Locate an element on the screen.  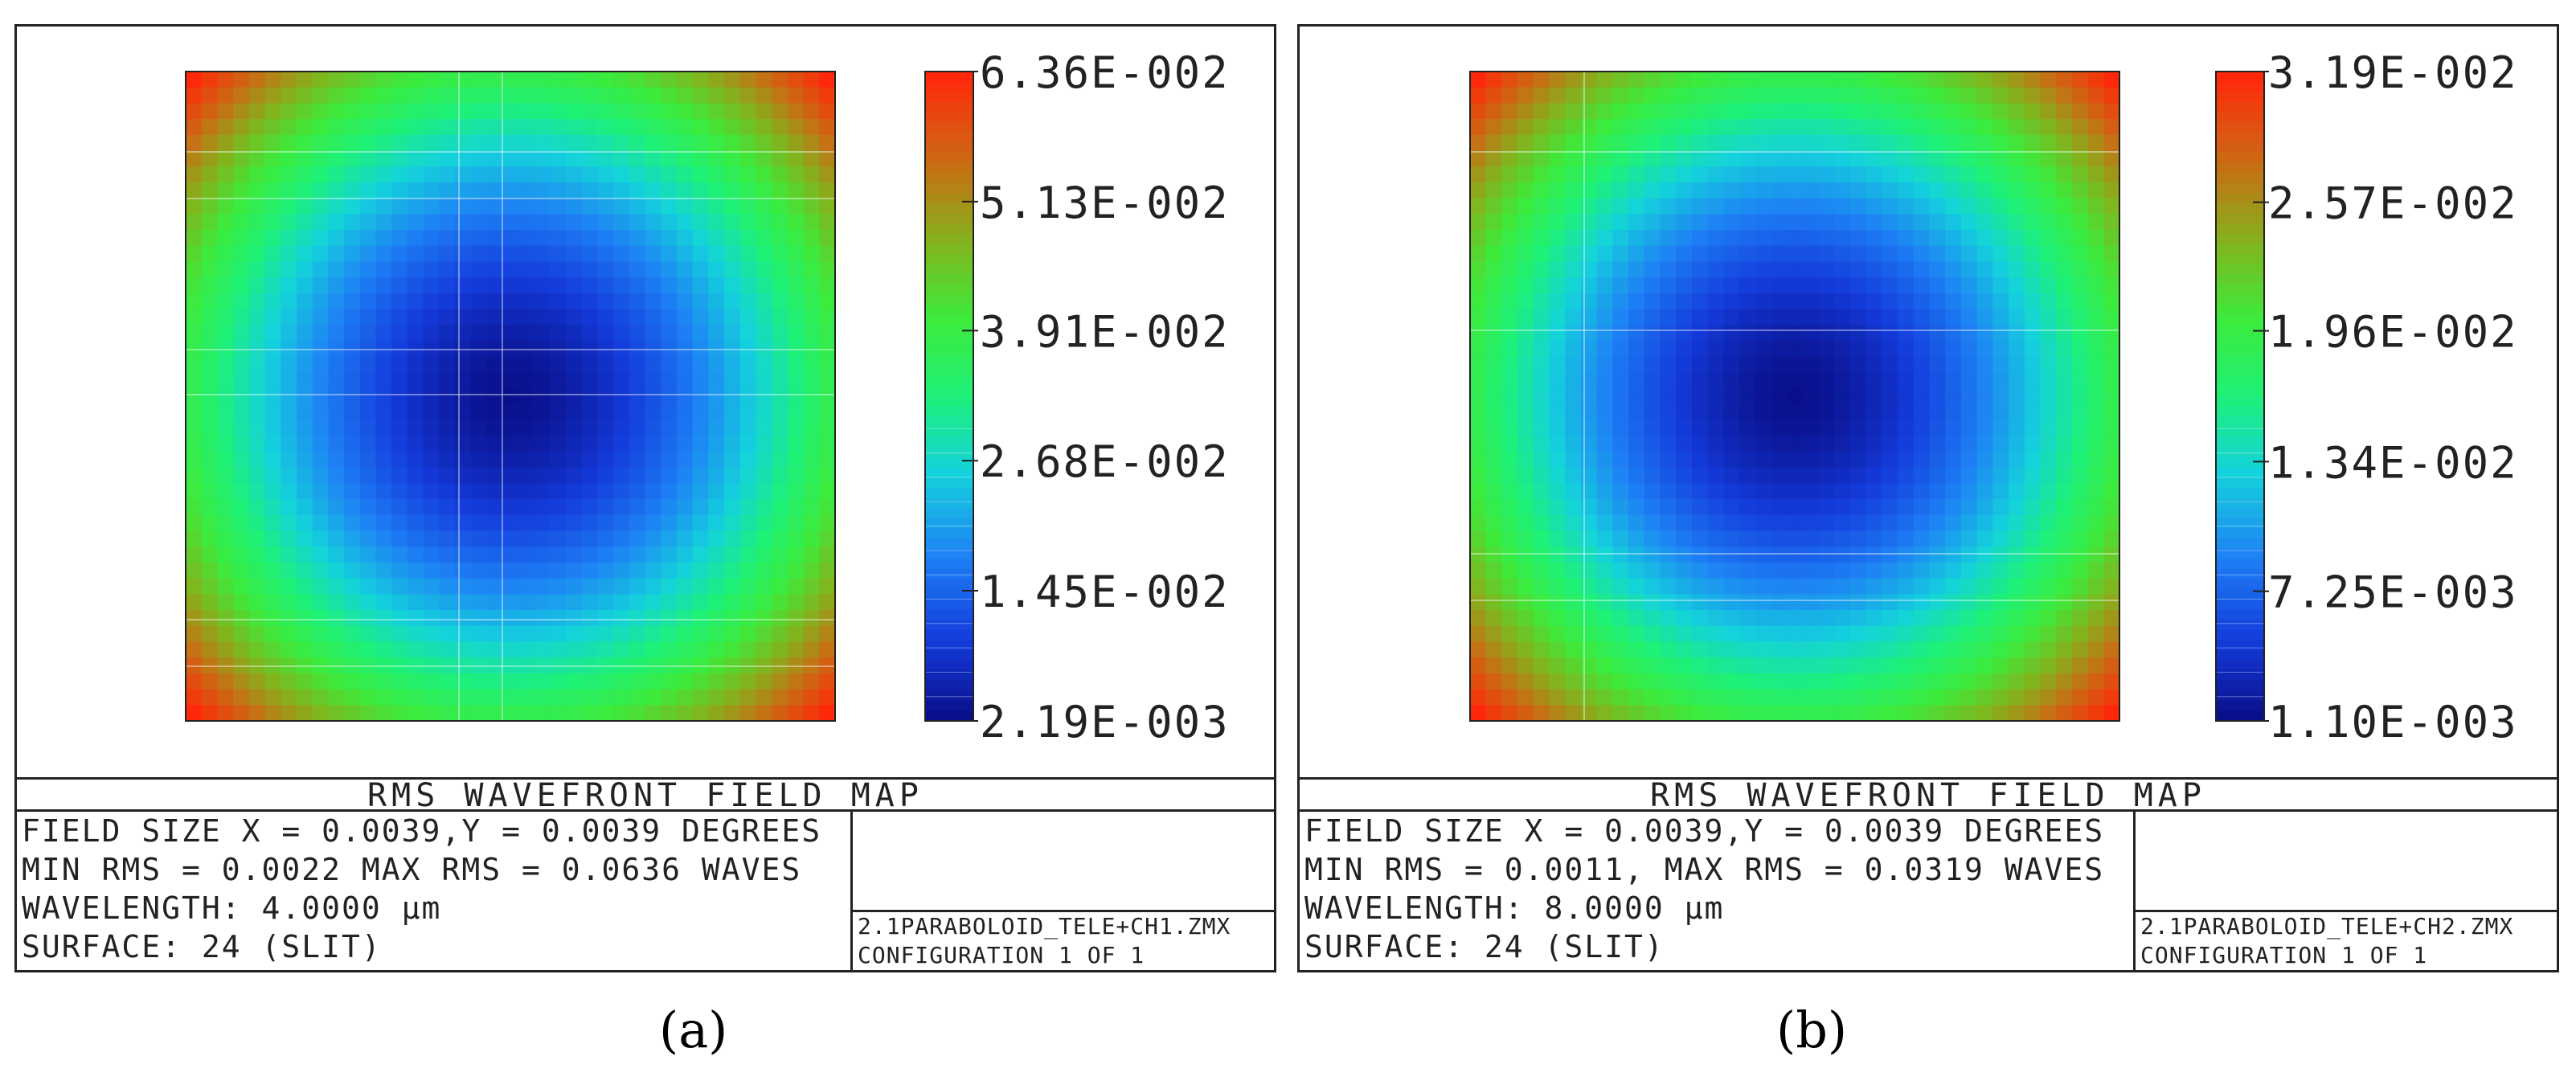
colorbar-tick-label: 3.91E-002 is located at coordinates (1105, 332).